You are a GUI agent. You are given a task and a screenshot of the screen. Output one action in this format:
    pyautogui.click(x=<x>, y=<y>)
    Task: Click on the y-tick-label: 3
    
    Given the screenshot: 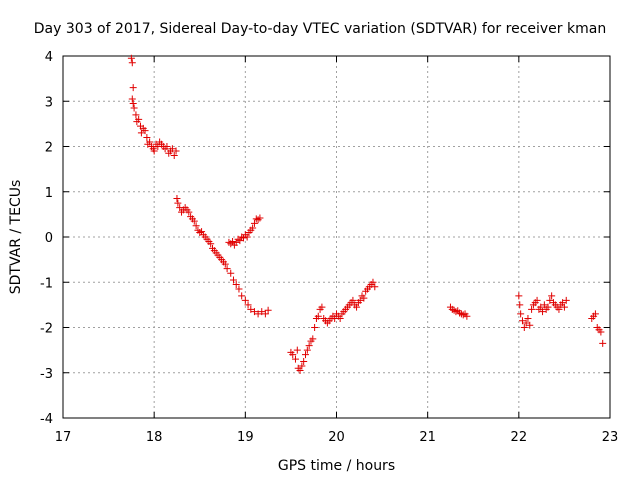 What is the action you would take?
    pyautogui.click(x=49, y=102)
    